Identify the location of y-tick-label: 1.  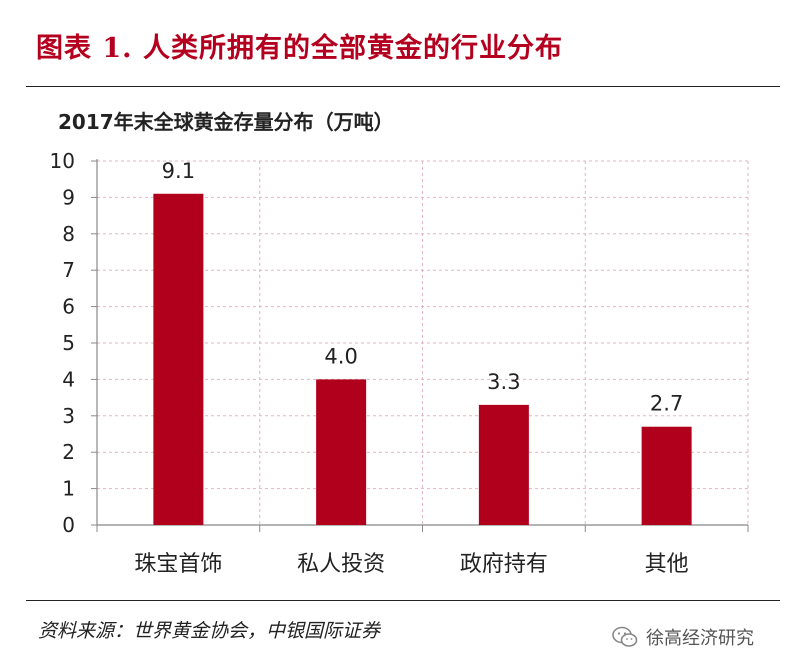
(68, 489).